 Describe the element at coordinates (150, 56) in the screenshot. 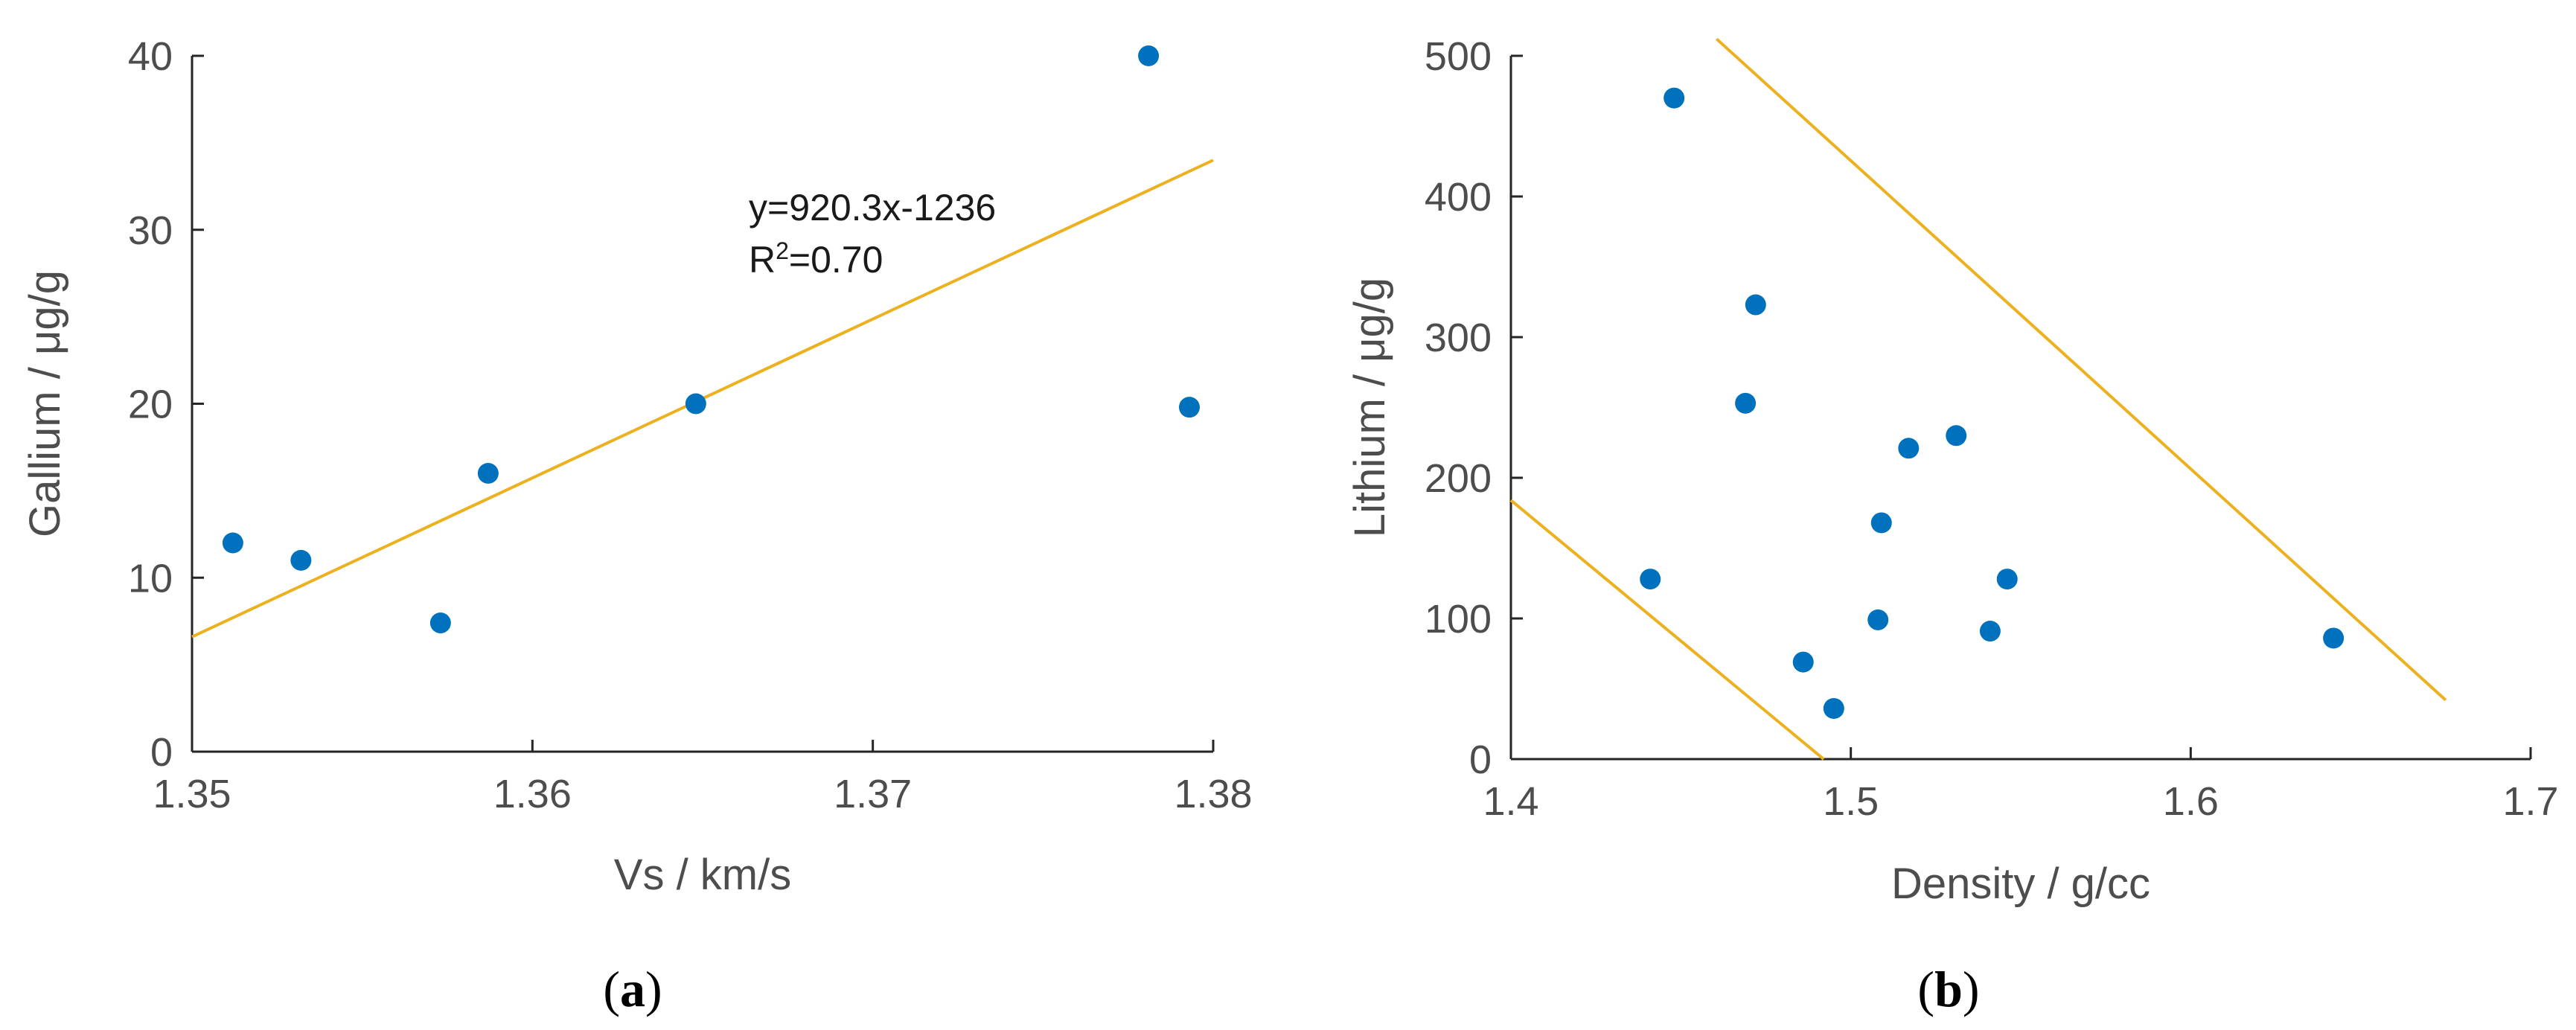

I see `y-tick-label: 40` at that location.